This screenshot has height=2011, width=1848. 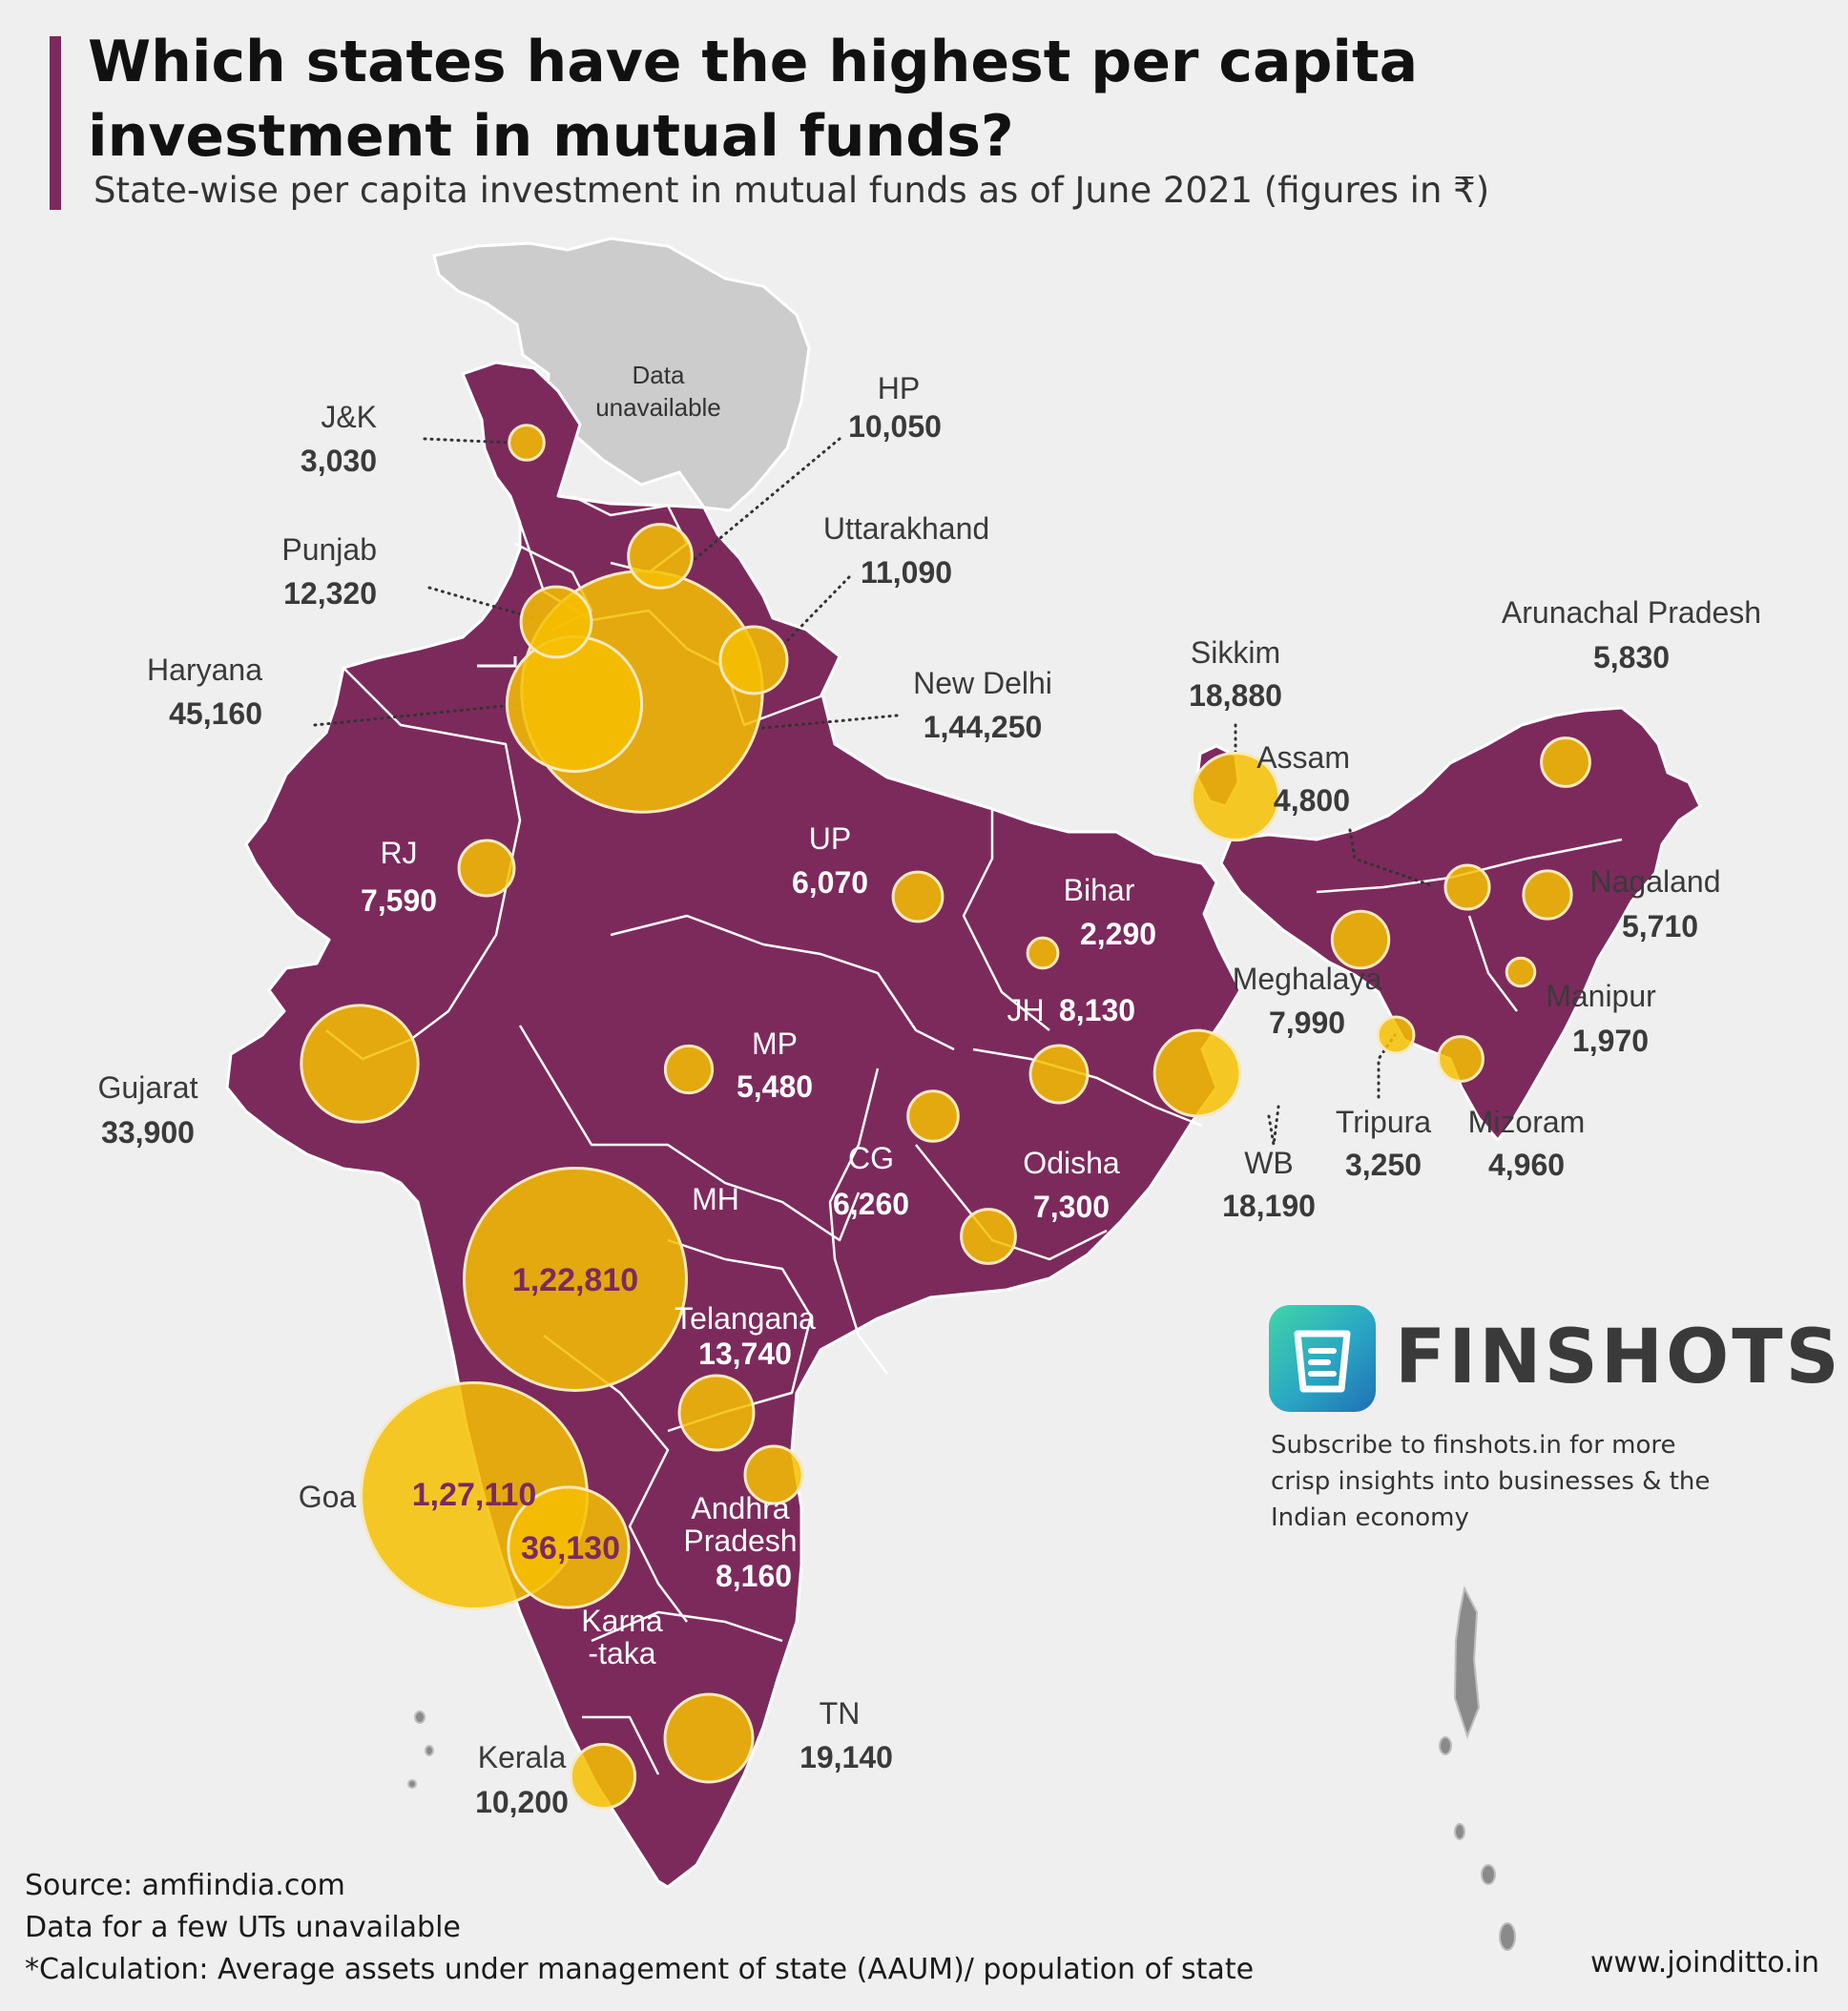 I want to click on label-name-punjab: Punjab, so click(x=329, y=549).